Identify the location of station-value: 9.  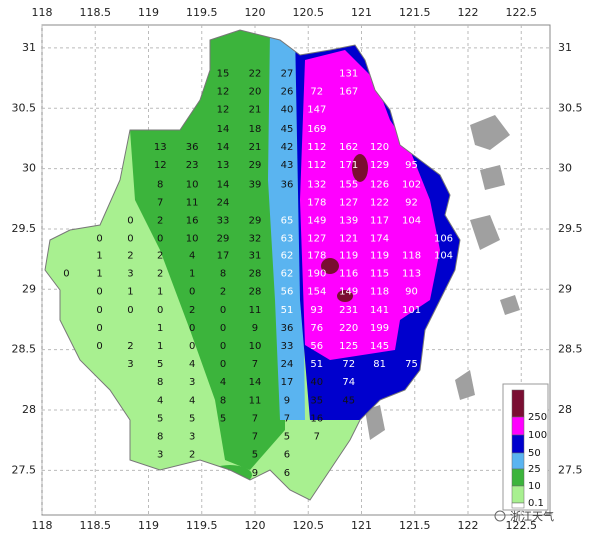
(255, 328).